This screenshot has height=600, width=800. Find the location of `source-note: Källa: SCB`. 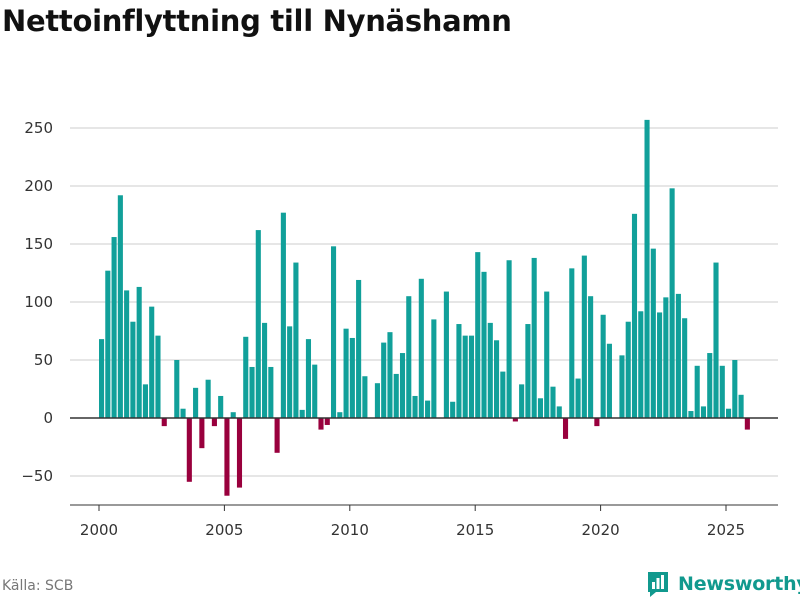

source-note: Källa: SCB is located at coordinates (38, 586).